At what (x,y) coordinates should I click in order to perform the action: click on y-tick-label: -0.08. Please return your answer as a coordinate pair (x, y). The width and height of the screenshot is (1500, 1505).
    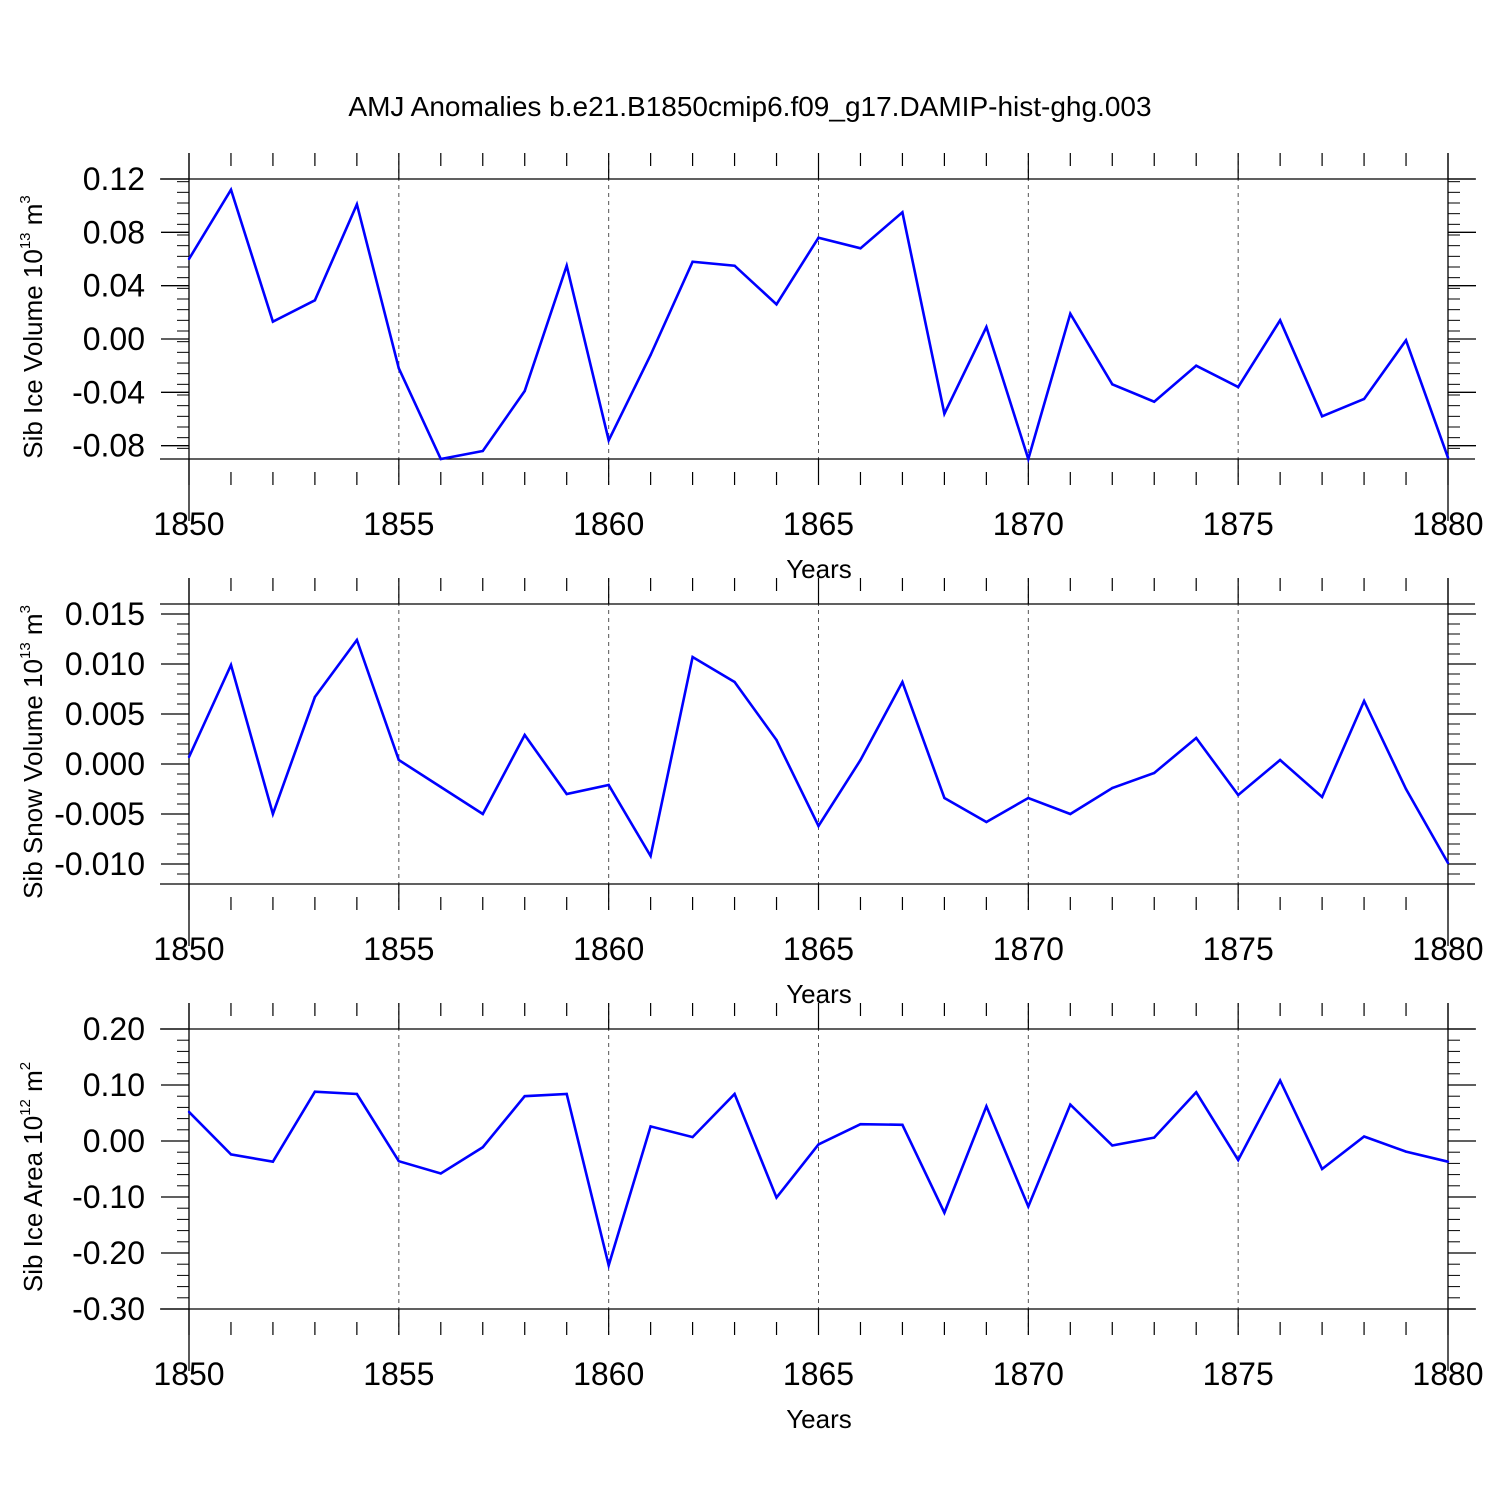
    Looking at the image, I should click on (108, 446).